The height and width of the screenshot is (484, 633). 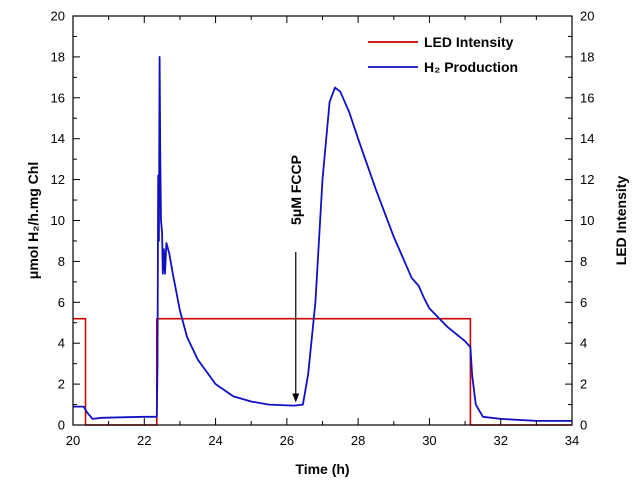 What do you see at coordinates (58, 138) in the screenshot?
I see `y-tick-label: 14` at bounding box center [58, 138].